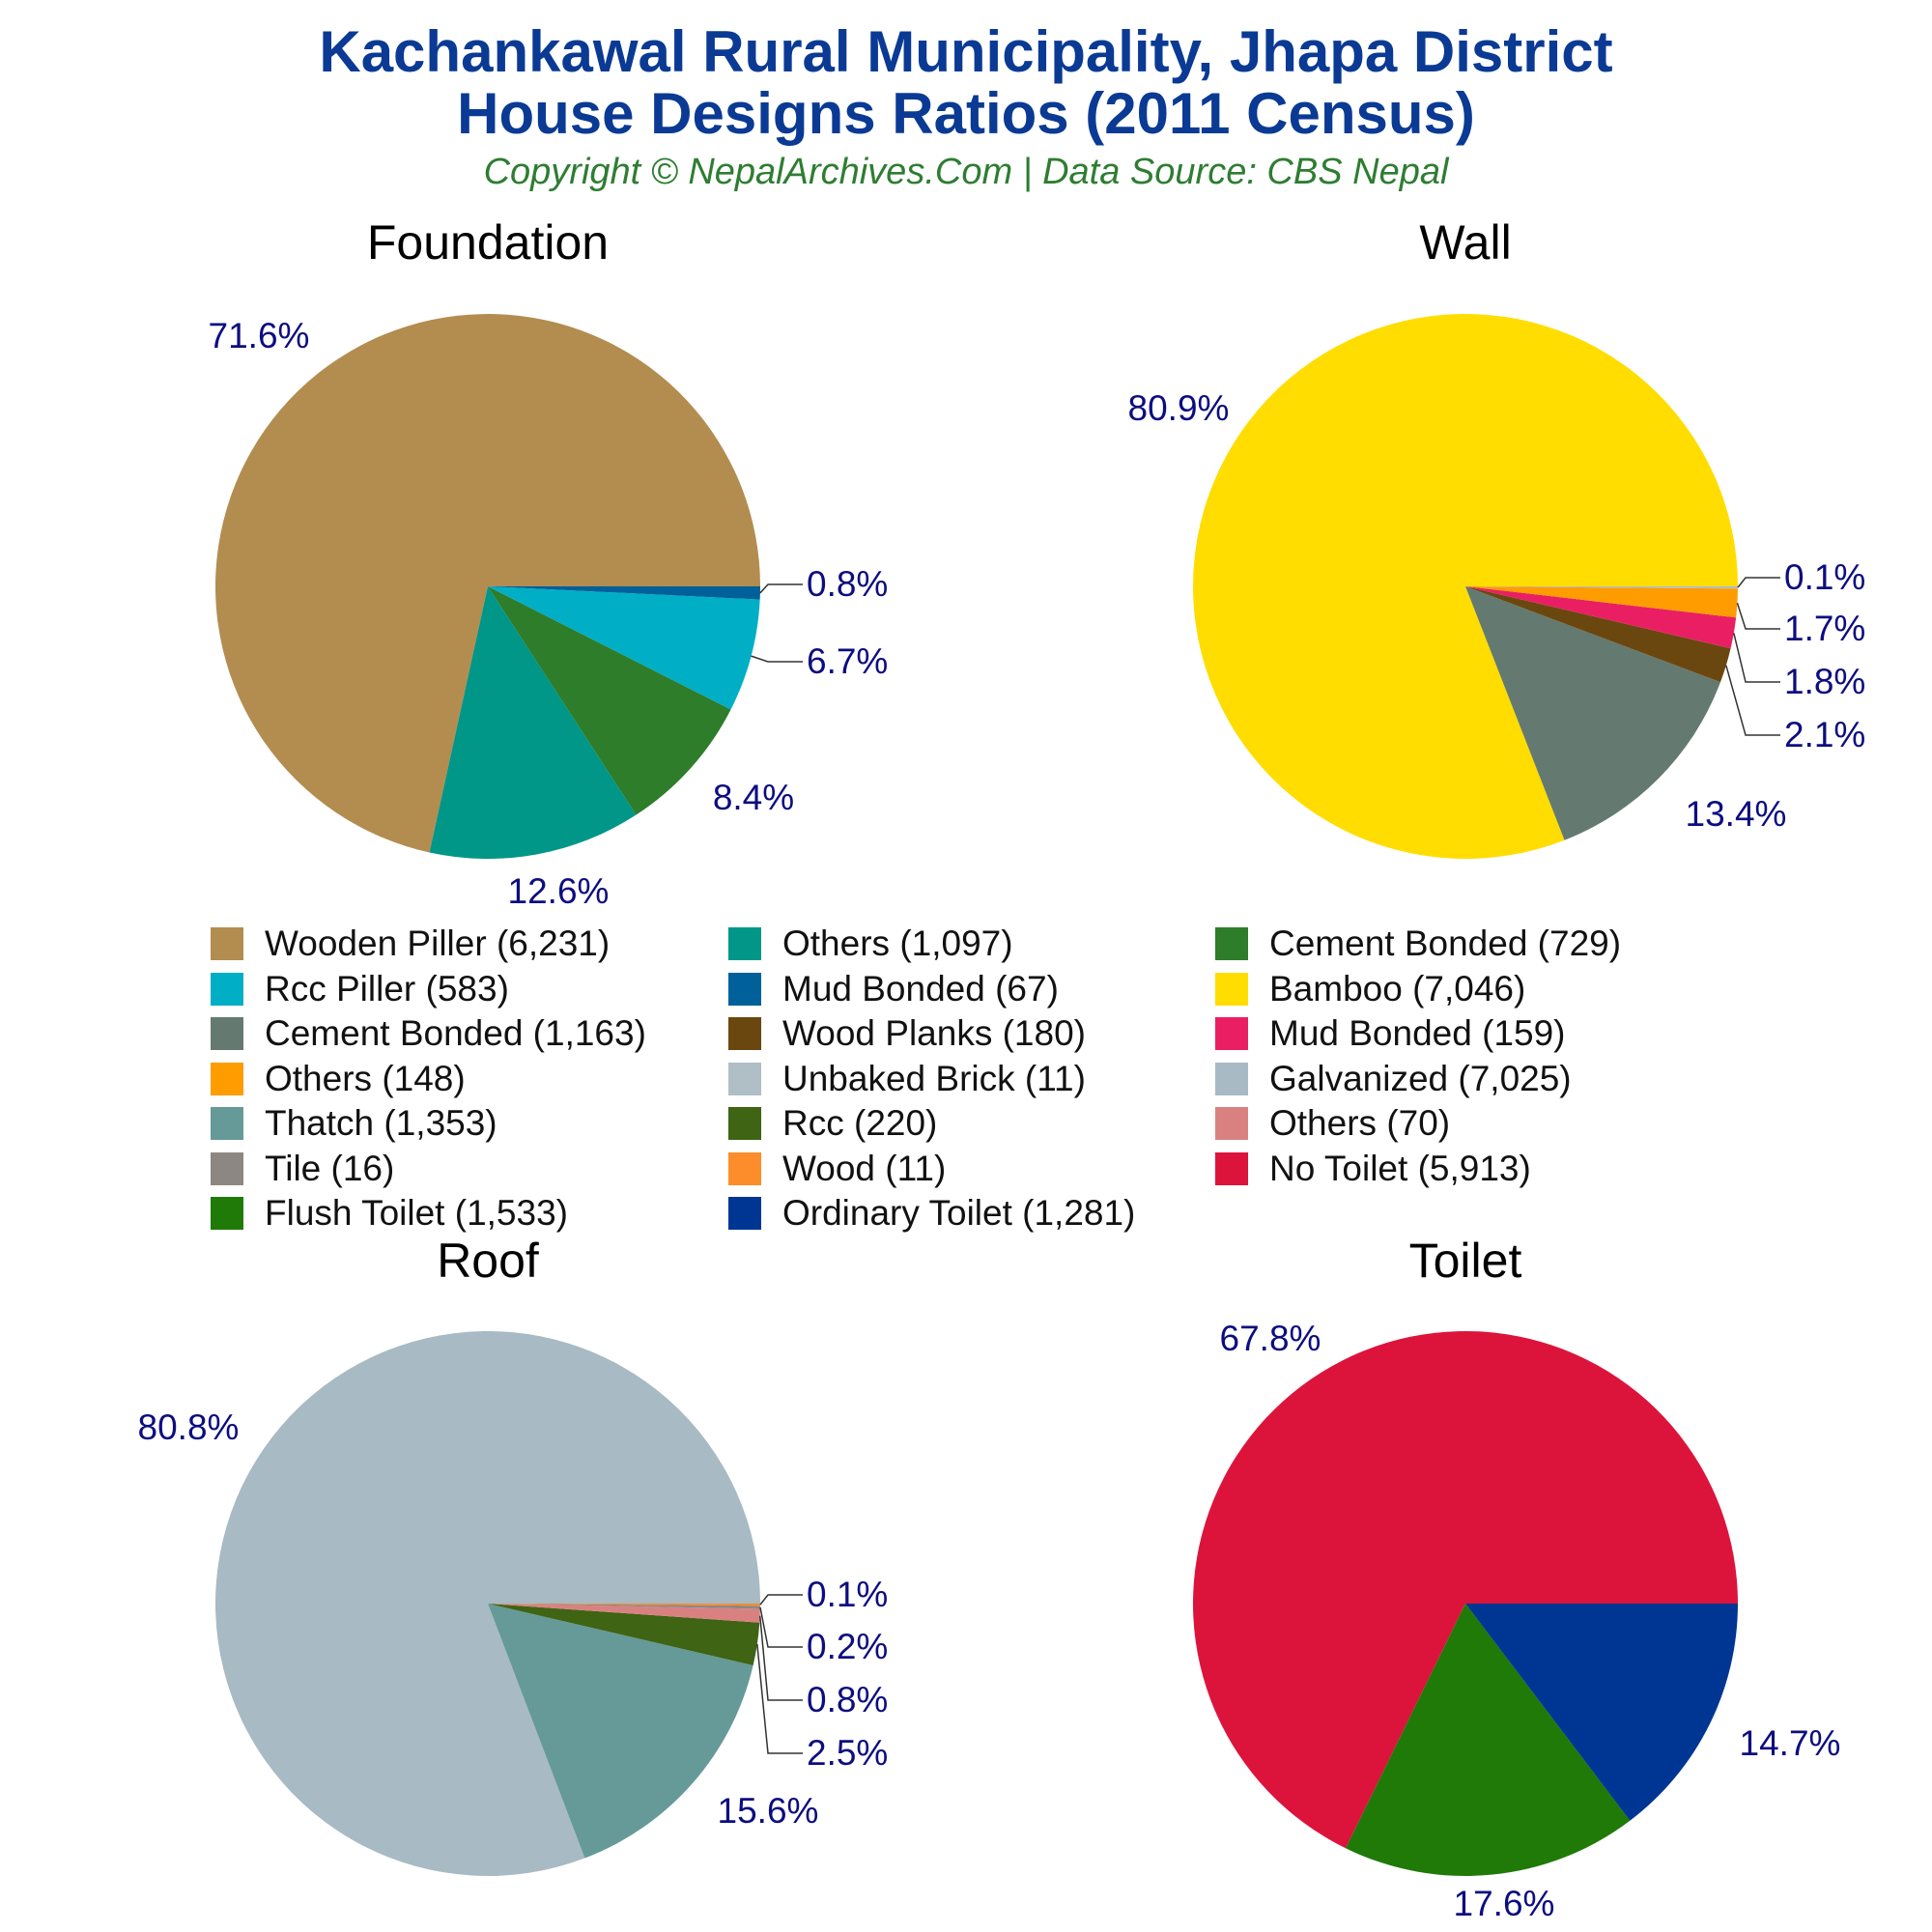  What do you see at coordinates (966, 113) in the screenshot?
I see `title-line-2: House Designs Ratios (2011 Census)` at bounding box center [966, 113].